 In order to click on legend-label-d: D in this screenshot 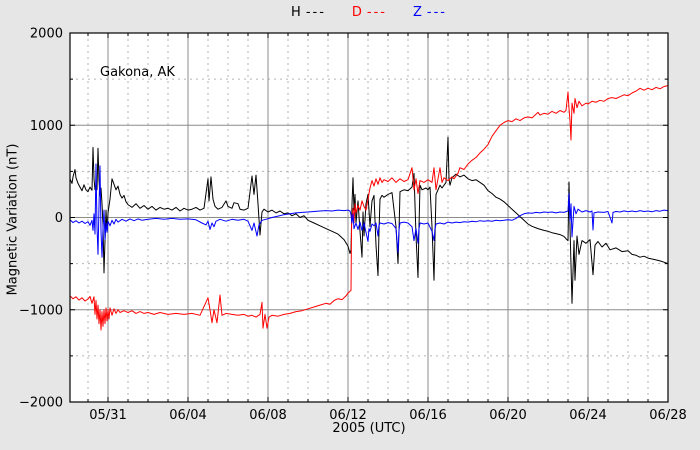, I will do `click(356, 12)`.